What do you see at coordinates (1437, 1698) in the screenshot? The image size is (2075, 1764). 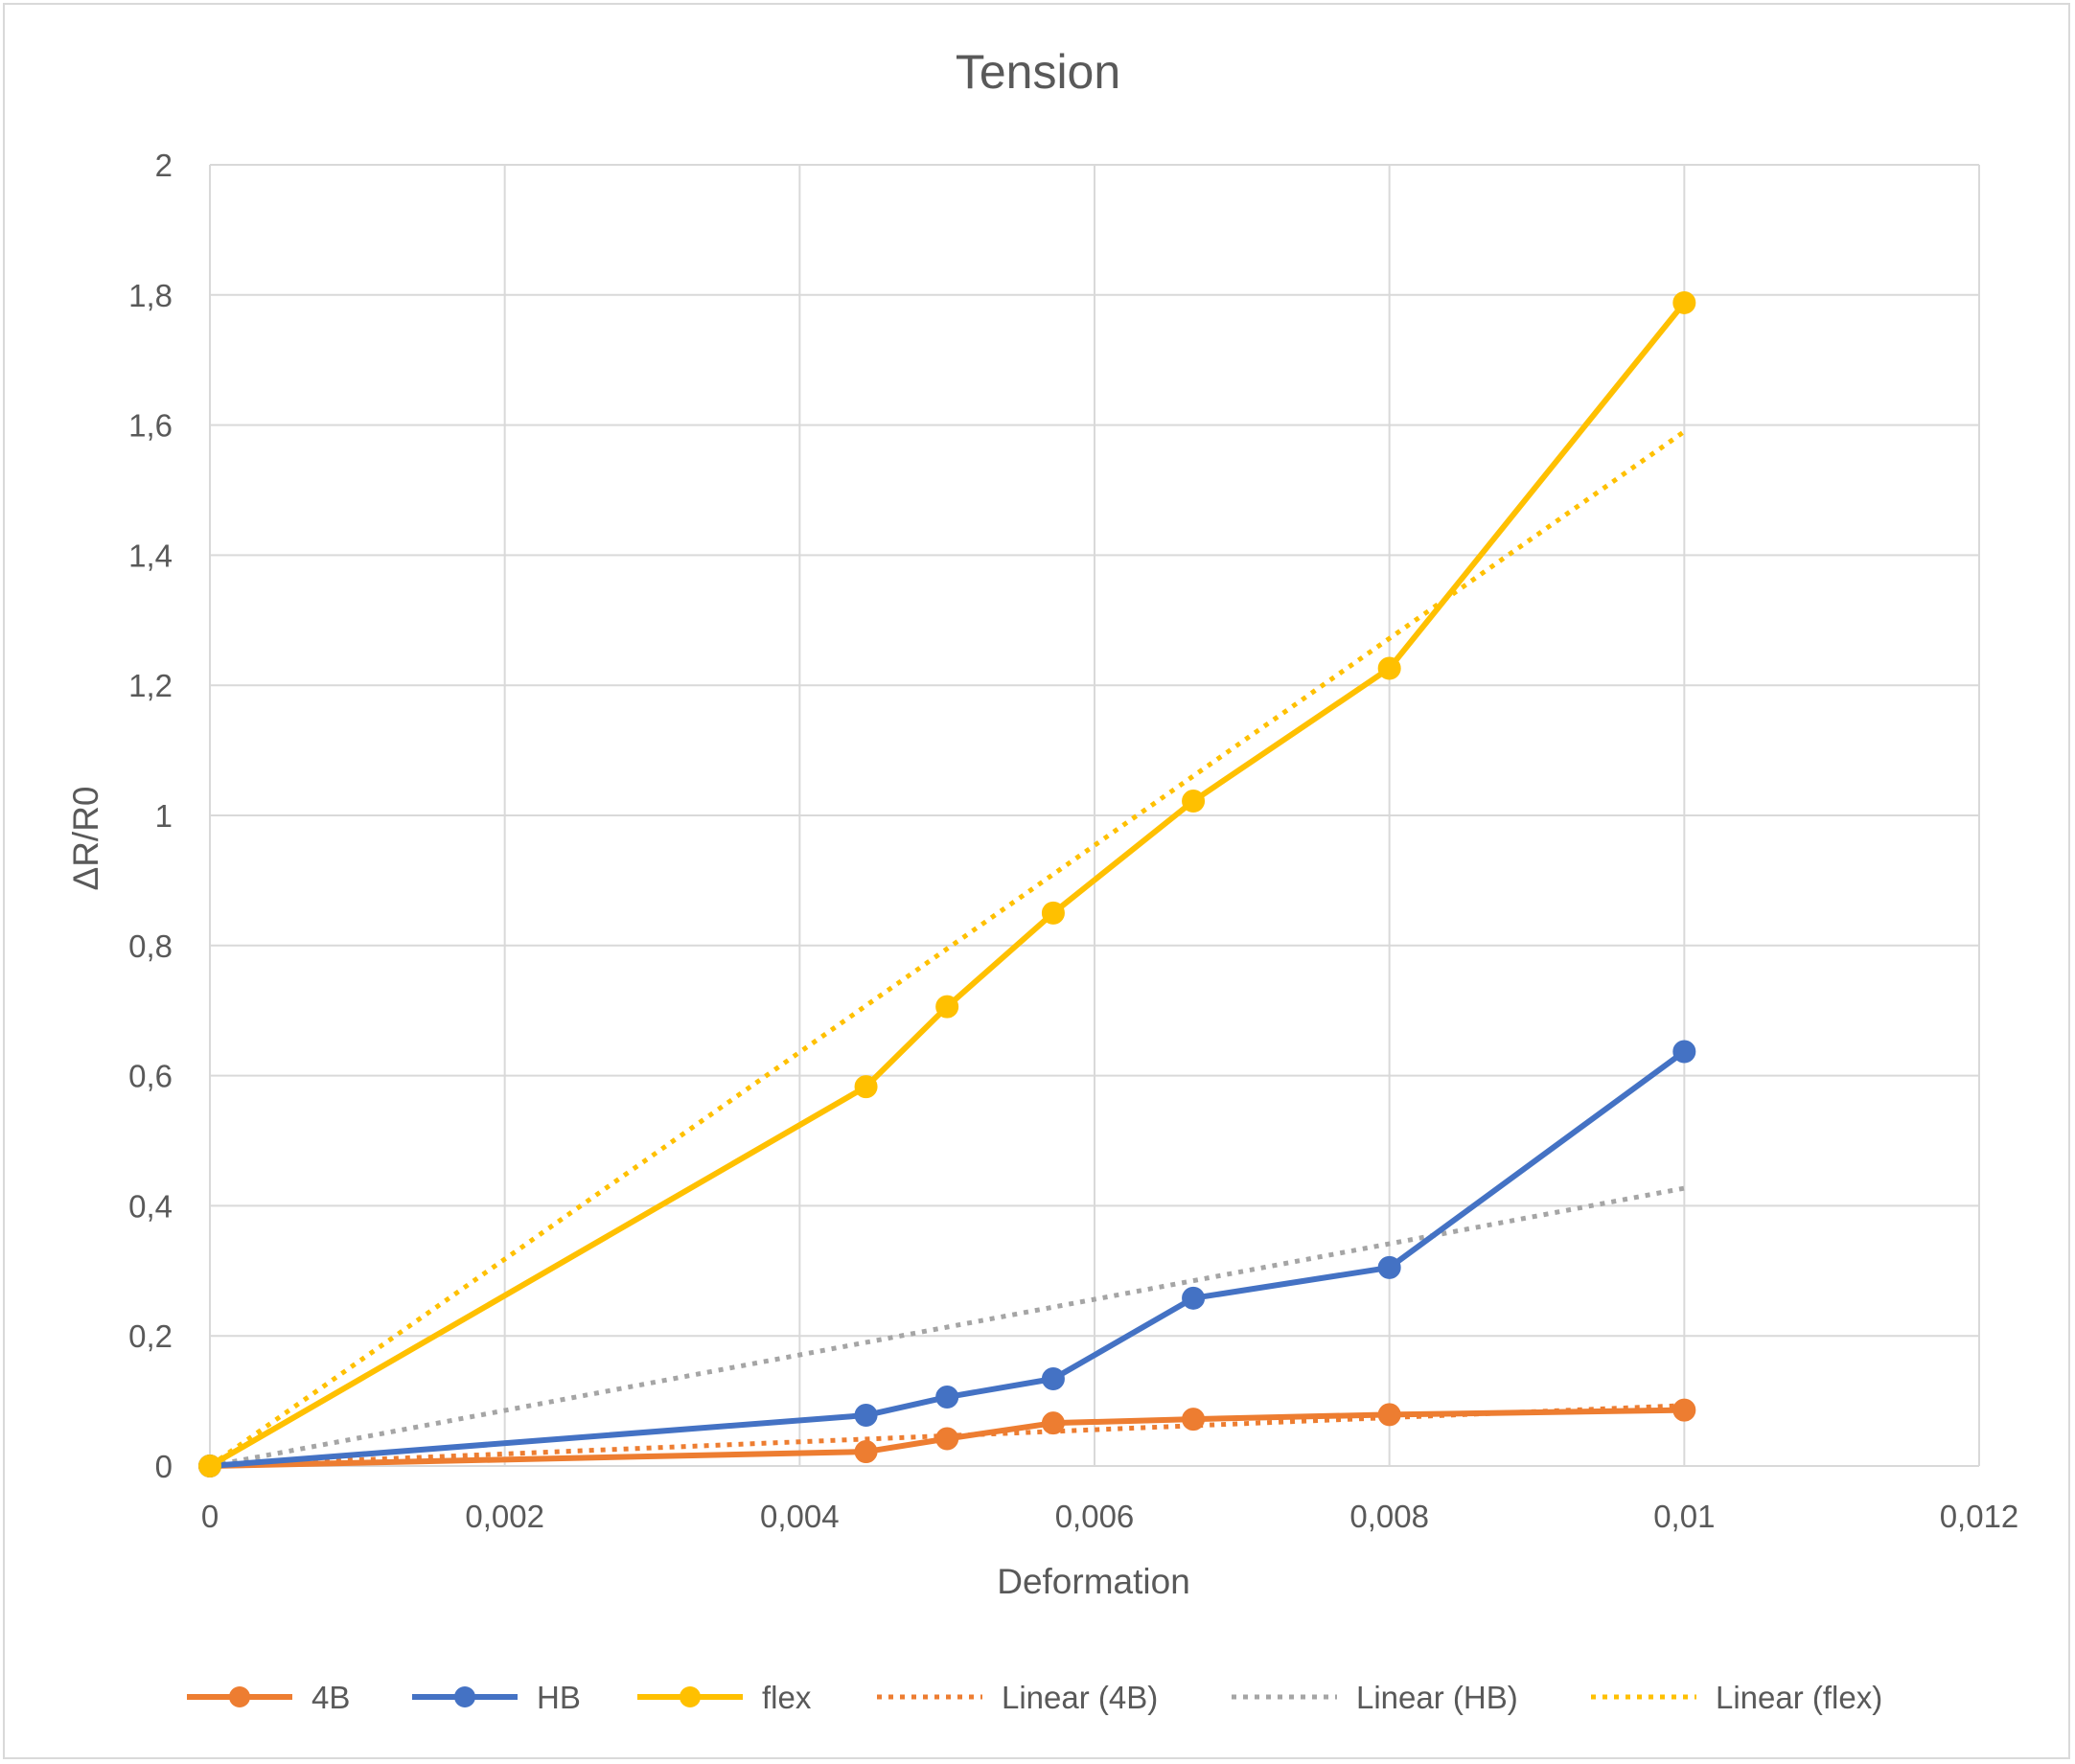 I see `legend-label: Linear (HB)` at bounding box center [1437, 1698].